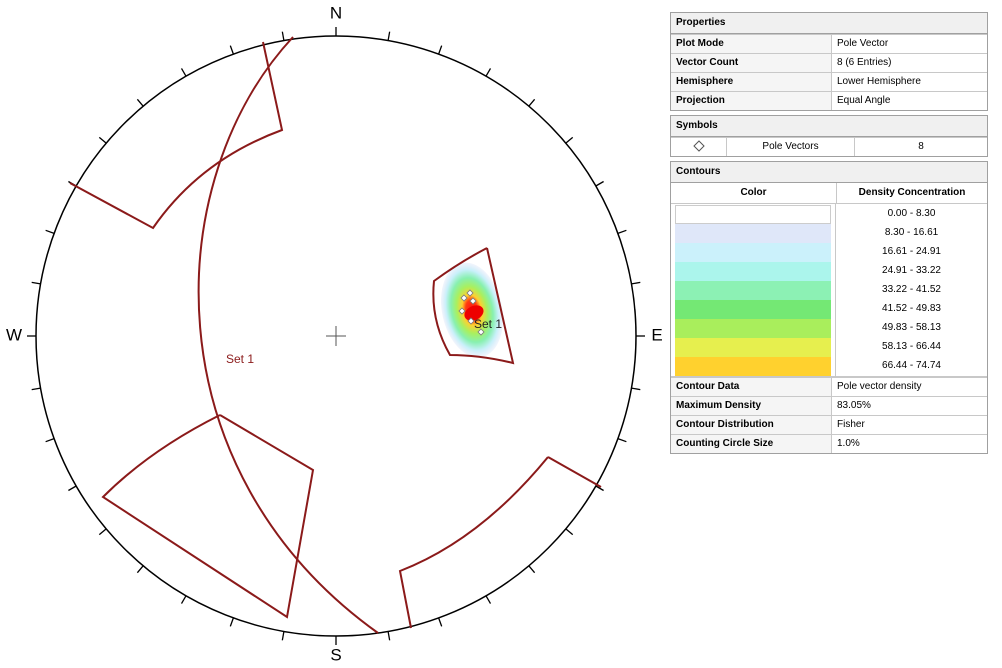 The image size is (1002, 668). I want to click on legend-range: 41.52 - 49.83, so click(911, 308).